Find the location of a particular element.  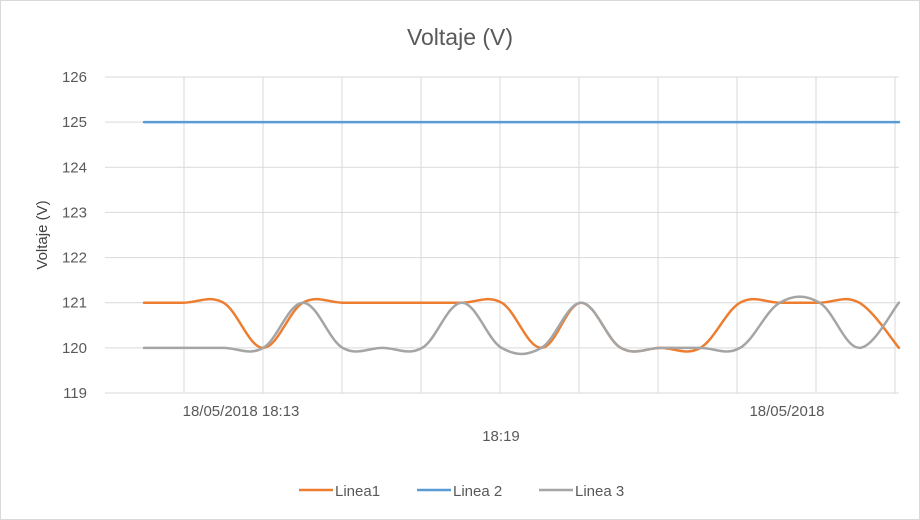

y-tick-label: 122 is located at coordinates (74, 258).